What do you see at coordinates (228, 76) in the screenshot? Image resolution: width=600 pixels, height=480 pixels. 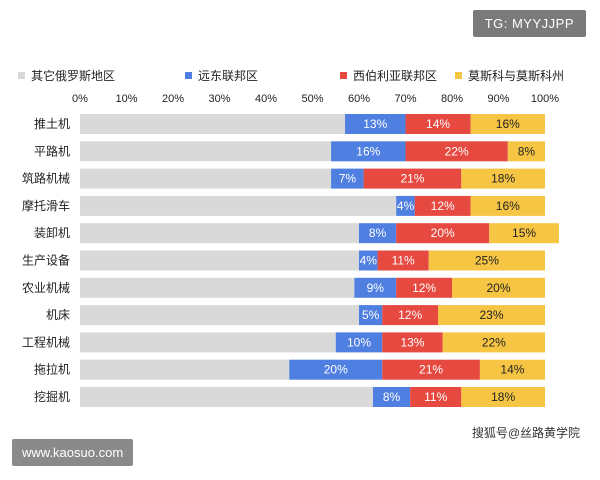 I see `legend-label: 远东联邦区` at bounding box center [228, 76].